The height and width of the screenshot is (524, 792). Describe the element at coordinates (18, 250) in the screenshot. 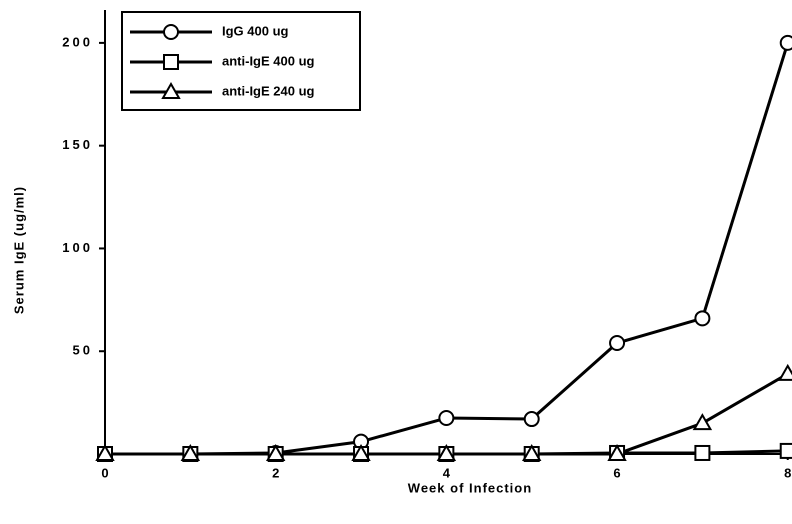

I see `y-axis-label: Serum IgE (ug/ml)` at that location.